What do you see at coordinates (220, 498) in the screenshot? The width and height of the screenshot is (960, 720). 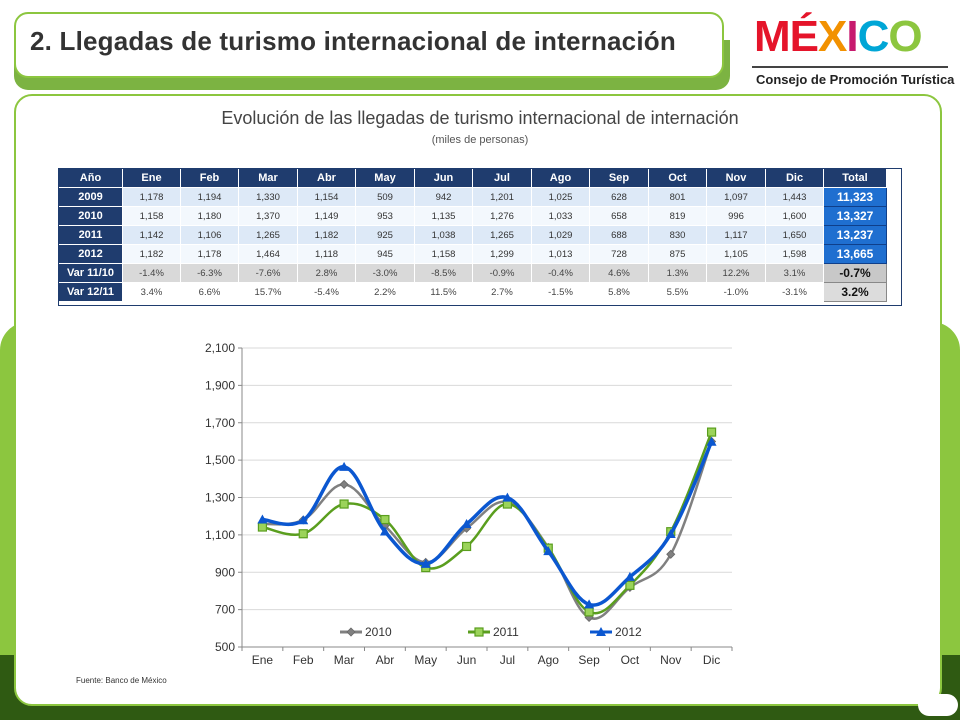 I see `y-tick-label: 1,300` at bounding box center [220, 498].